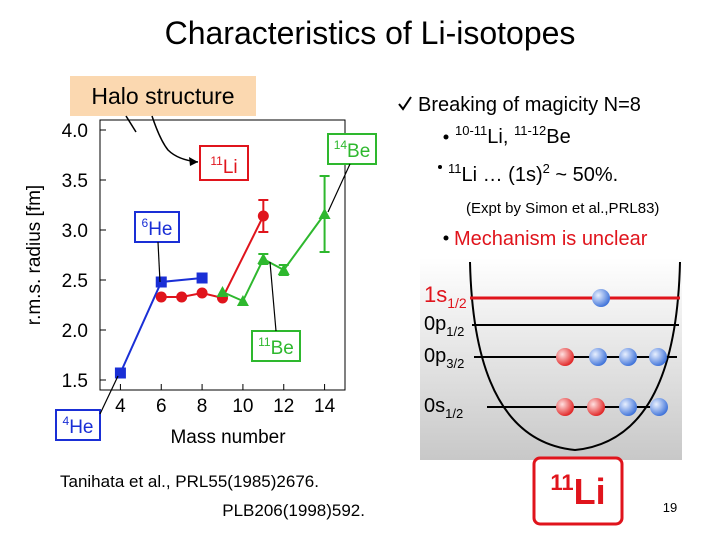 This screenshot has height=540, width=720. Describe the element at coordinates (274, 258) in the screenshot. I see `series-line` at that location.